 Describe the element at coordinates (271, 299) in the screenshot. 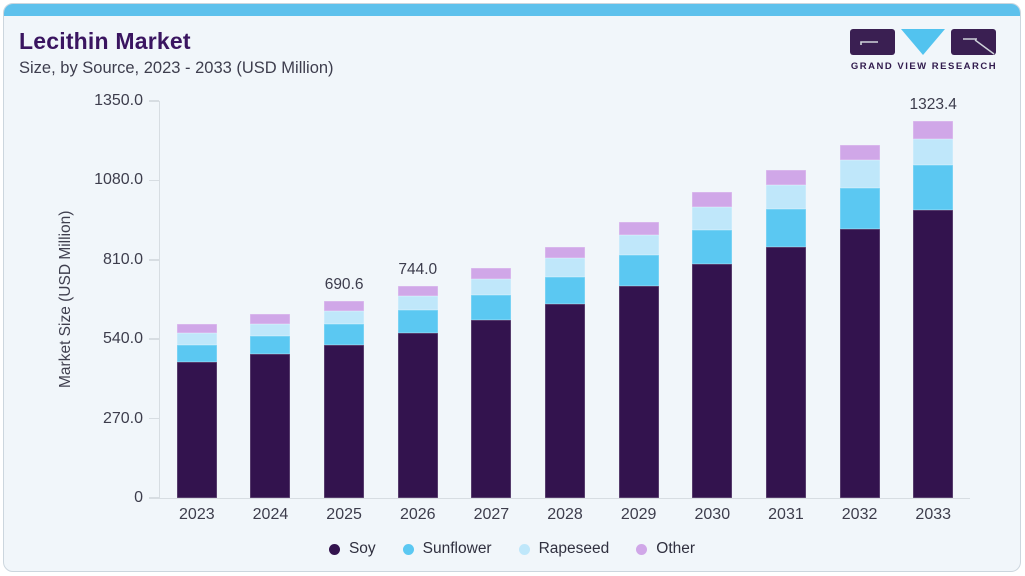

I see `bar-group-2024` at that location.